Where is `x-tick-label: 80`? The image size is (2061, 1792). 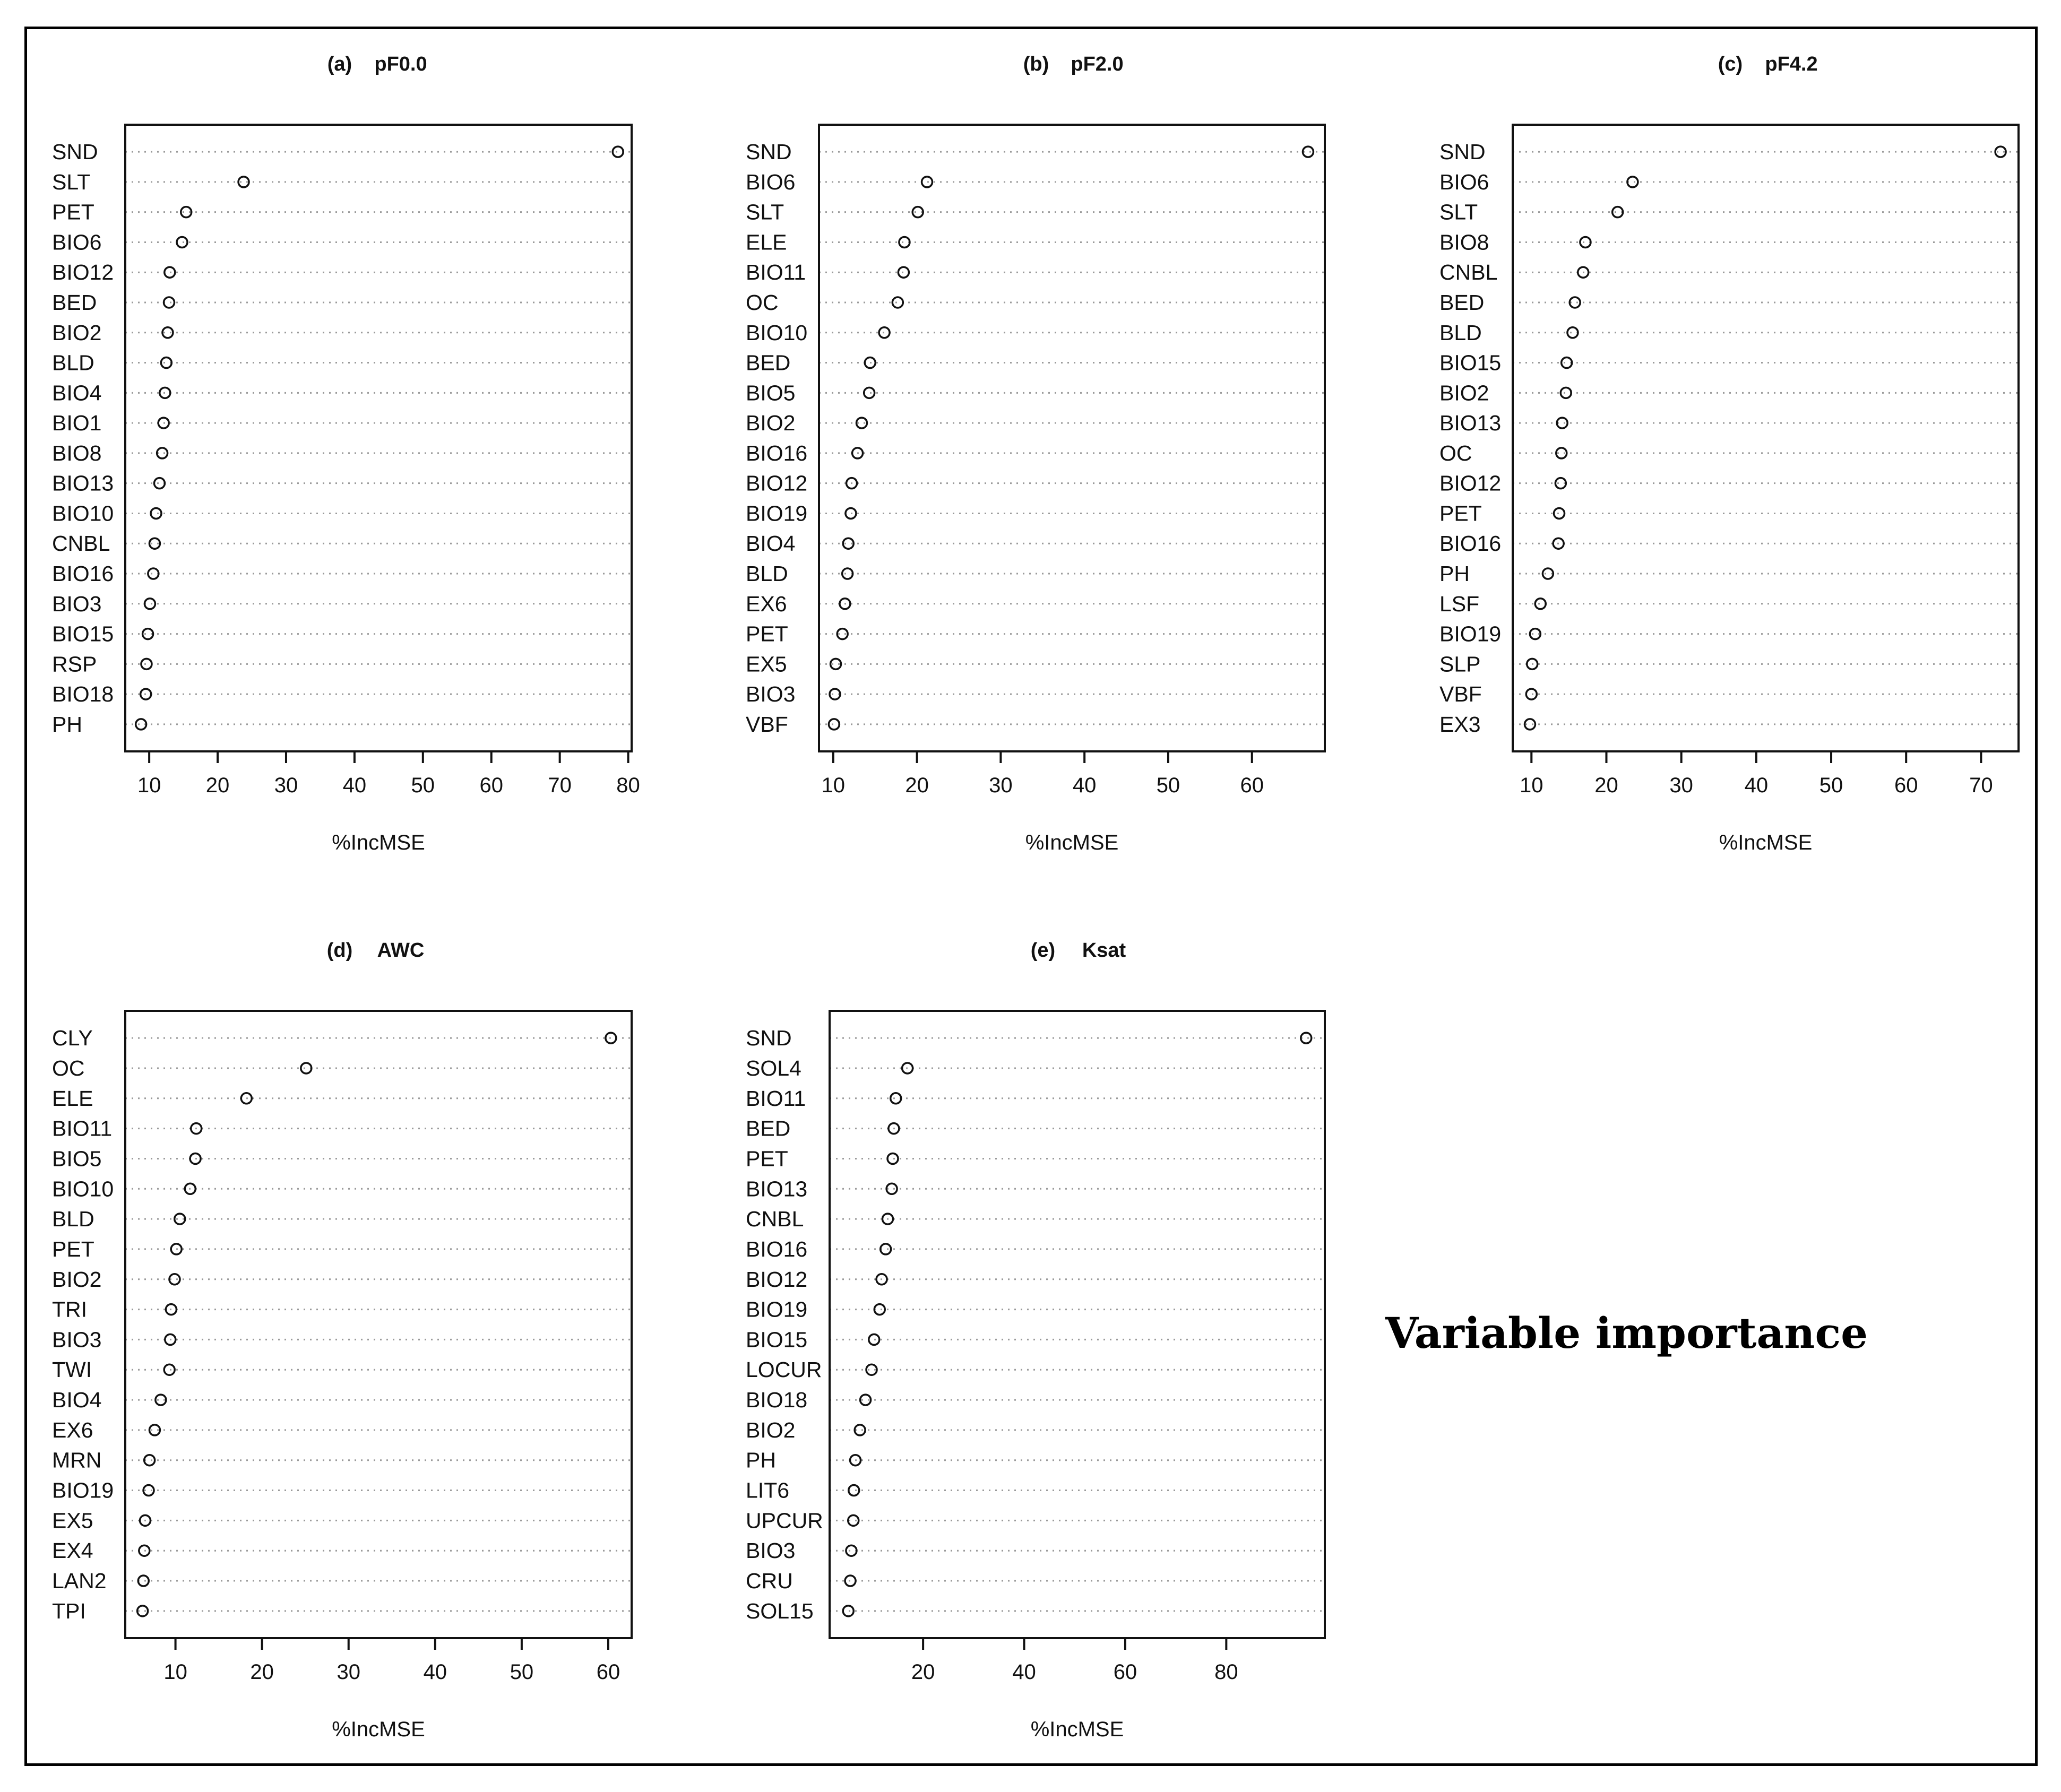 x-tick-label: 80 is located at coordinates (1226, 1672).